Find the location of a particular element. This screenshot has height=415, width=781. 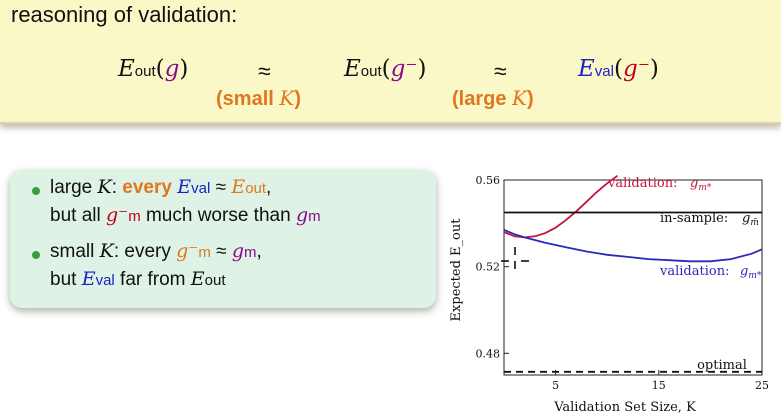

large-k-note: (large K) is located at coordinates (493, 98).